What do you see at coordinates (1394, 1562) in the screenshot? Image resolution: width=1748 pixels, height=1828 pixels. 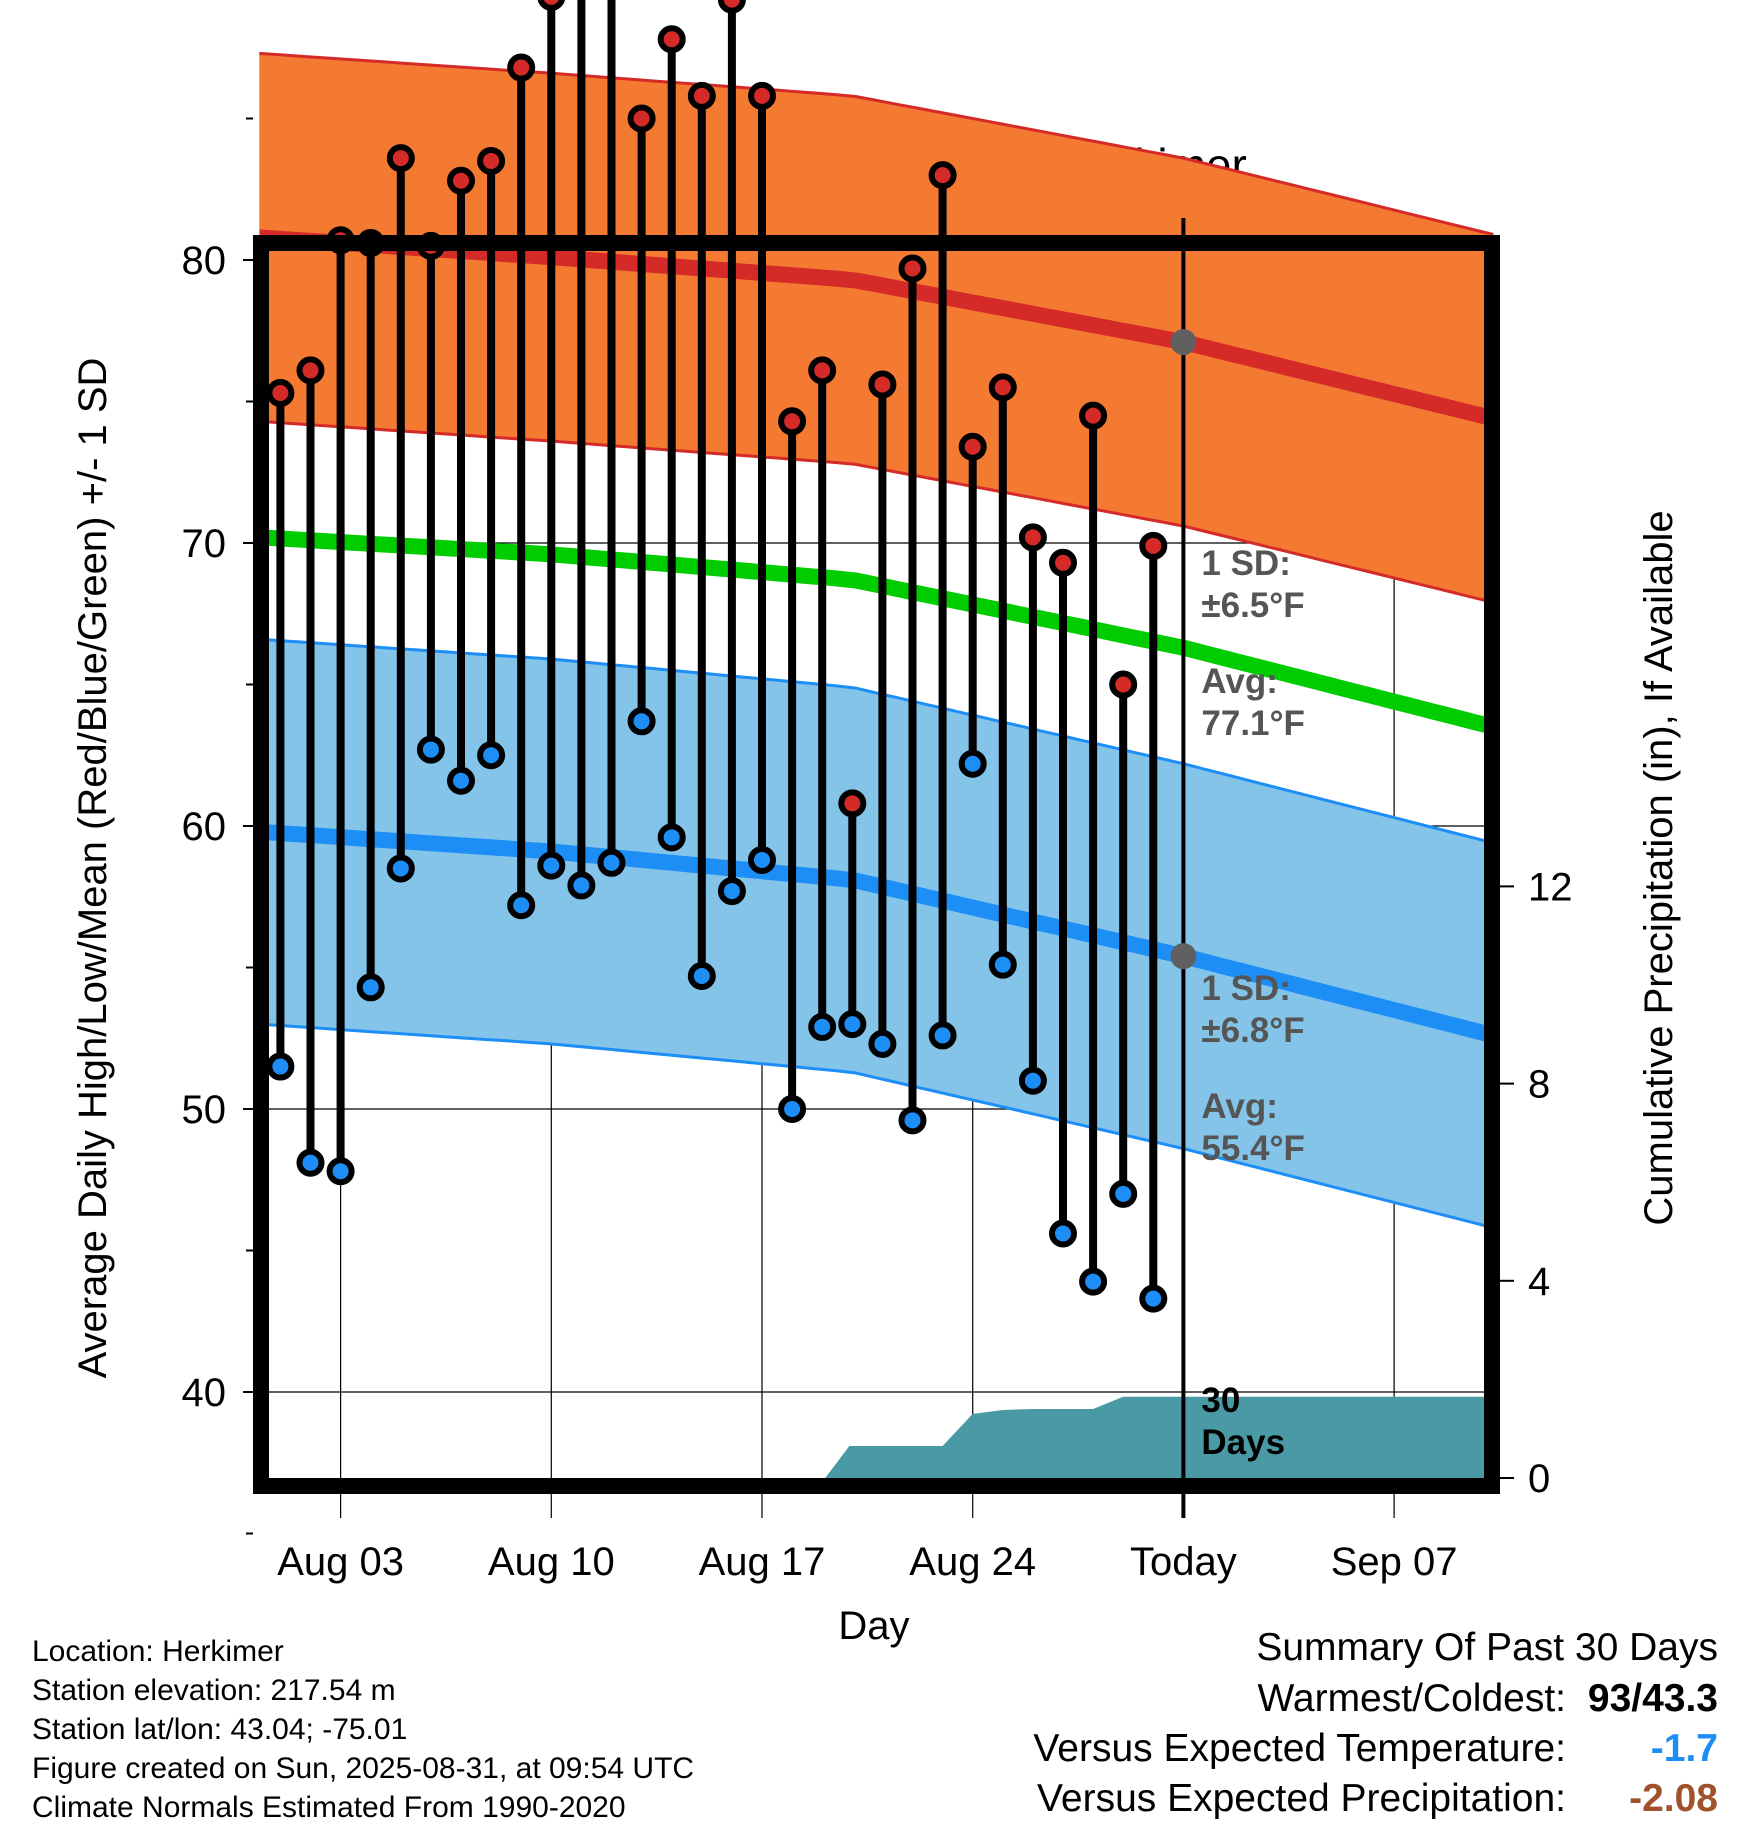 I see `x-tick-label: Sep 07` at bounding box center [1394, 1562].